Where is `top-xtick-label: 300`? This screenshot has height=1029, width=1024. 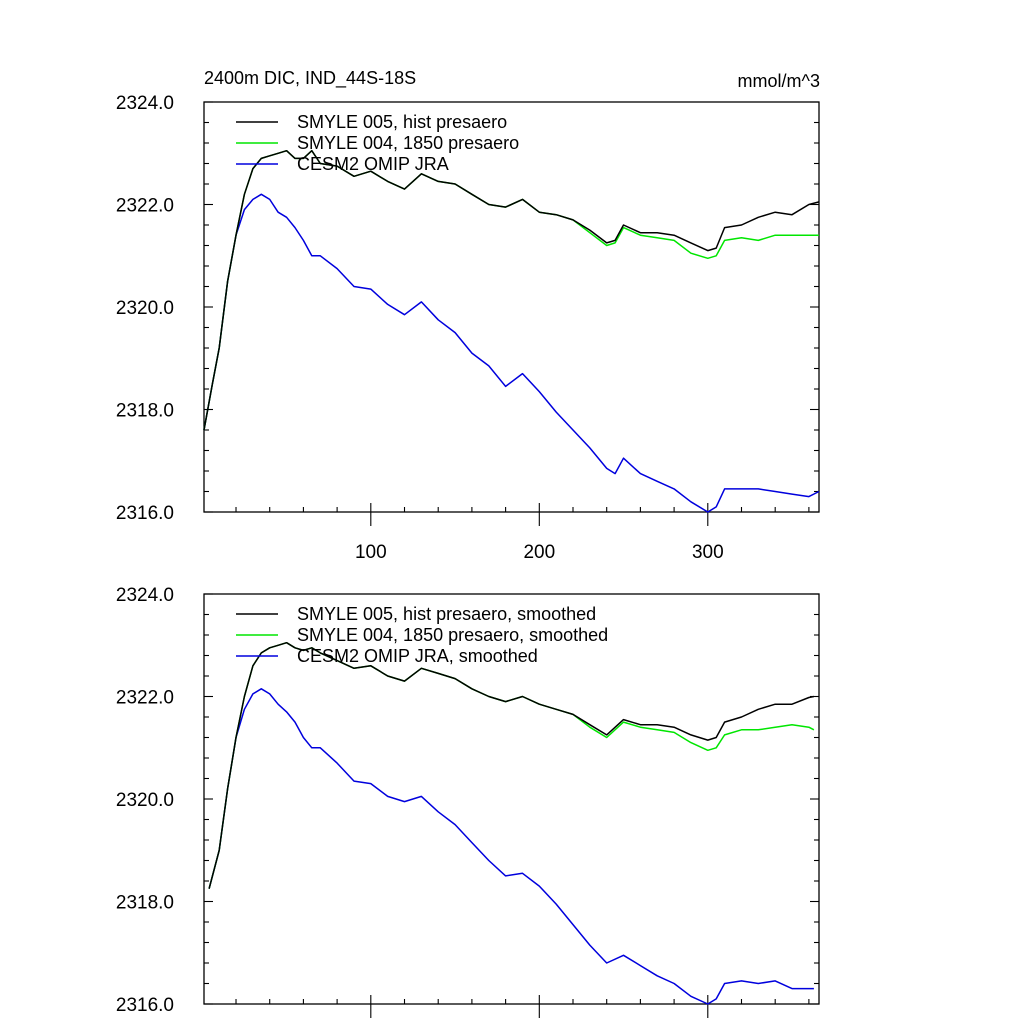 top-xtick-label: 300 is located at coordinates (708, 552).